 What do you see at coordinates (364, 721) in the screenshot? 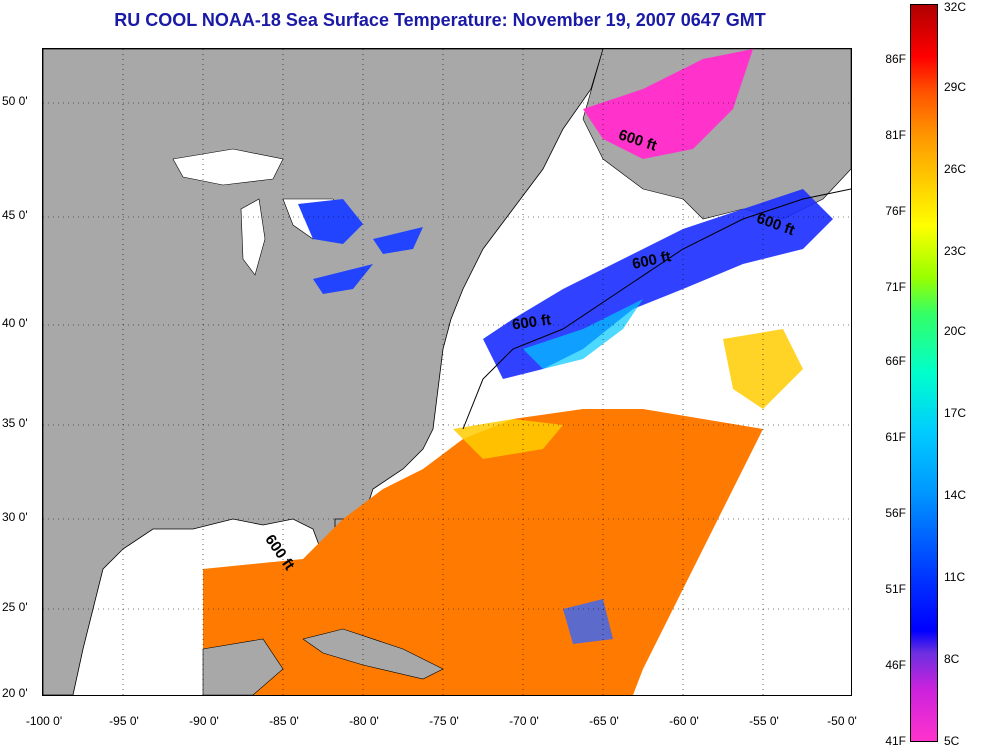
I see `lon-tick-80: -80 0'` at bounding box center [364, 721].